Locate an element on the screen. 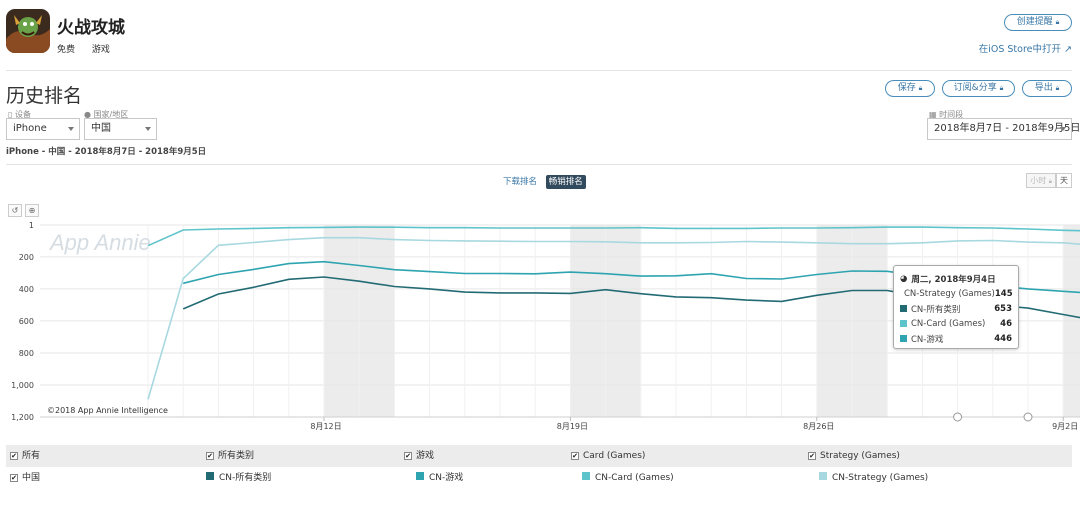  y-tick-label: 400 is located at coordinates (26, 289).